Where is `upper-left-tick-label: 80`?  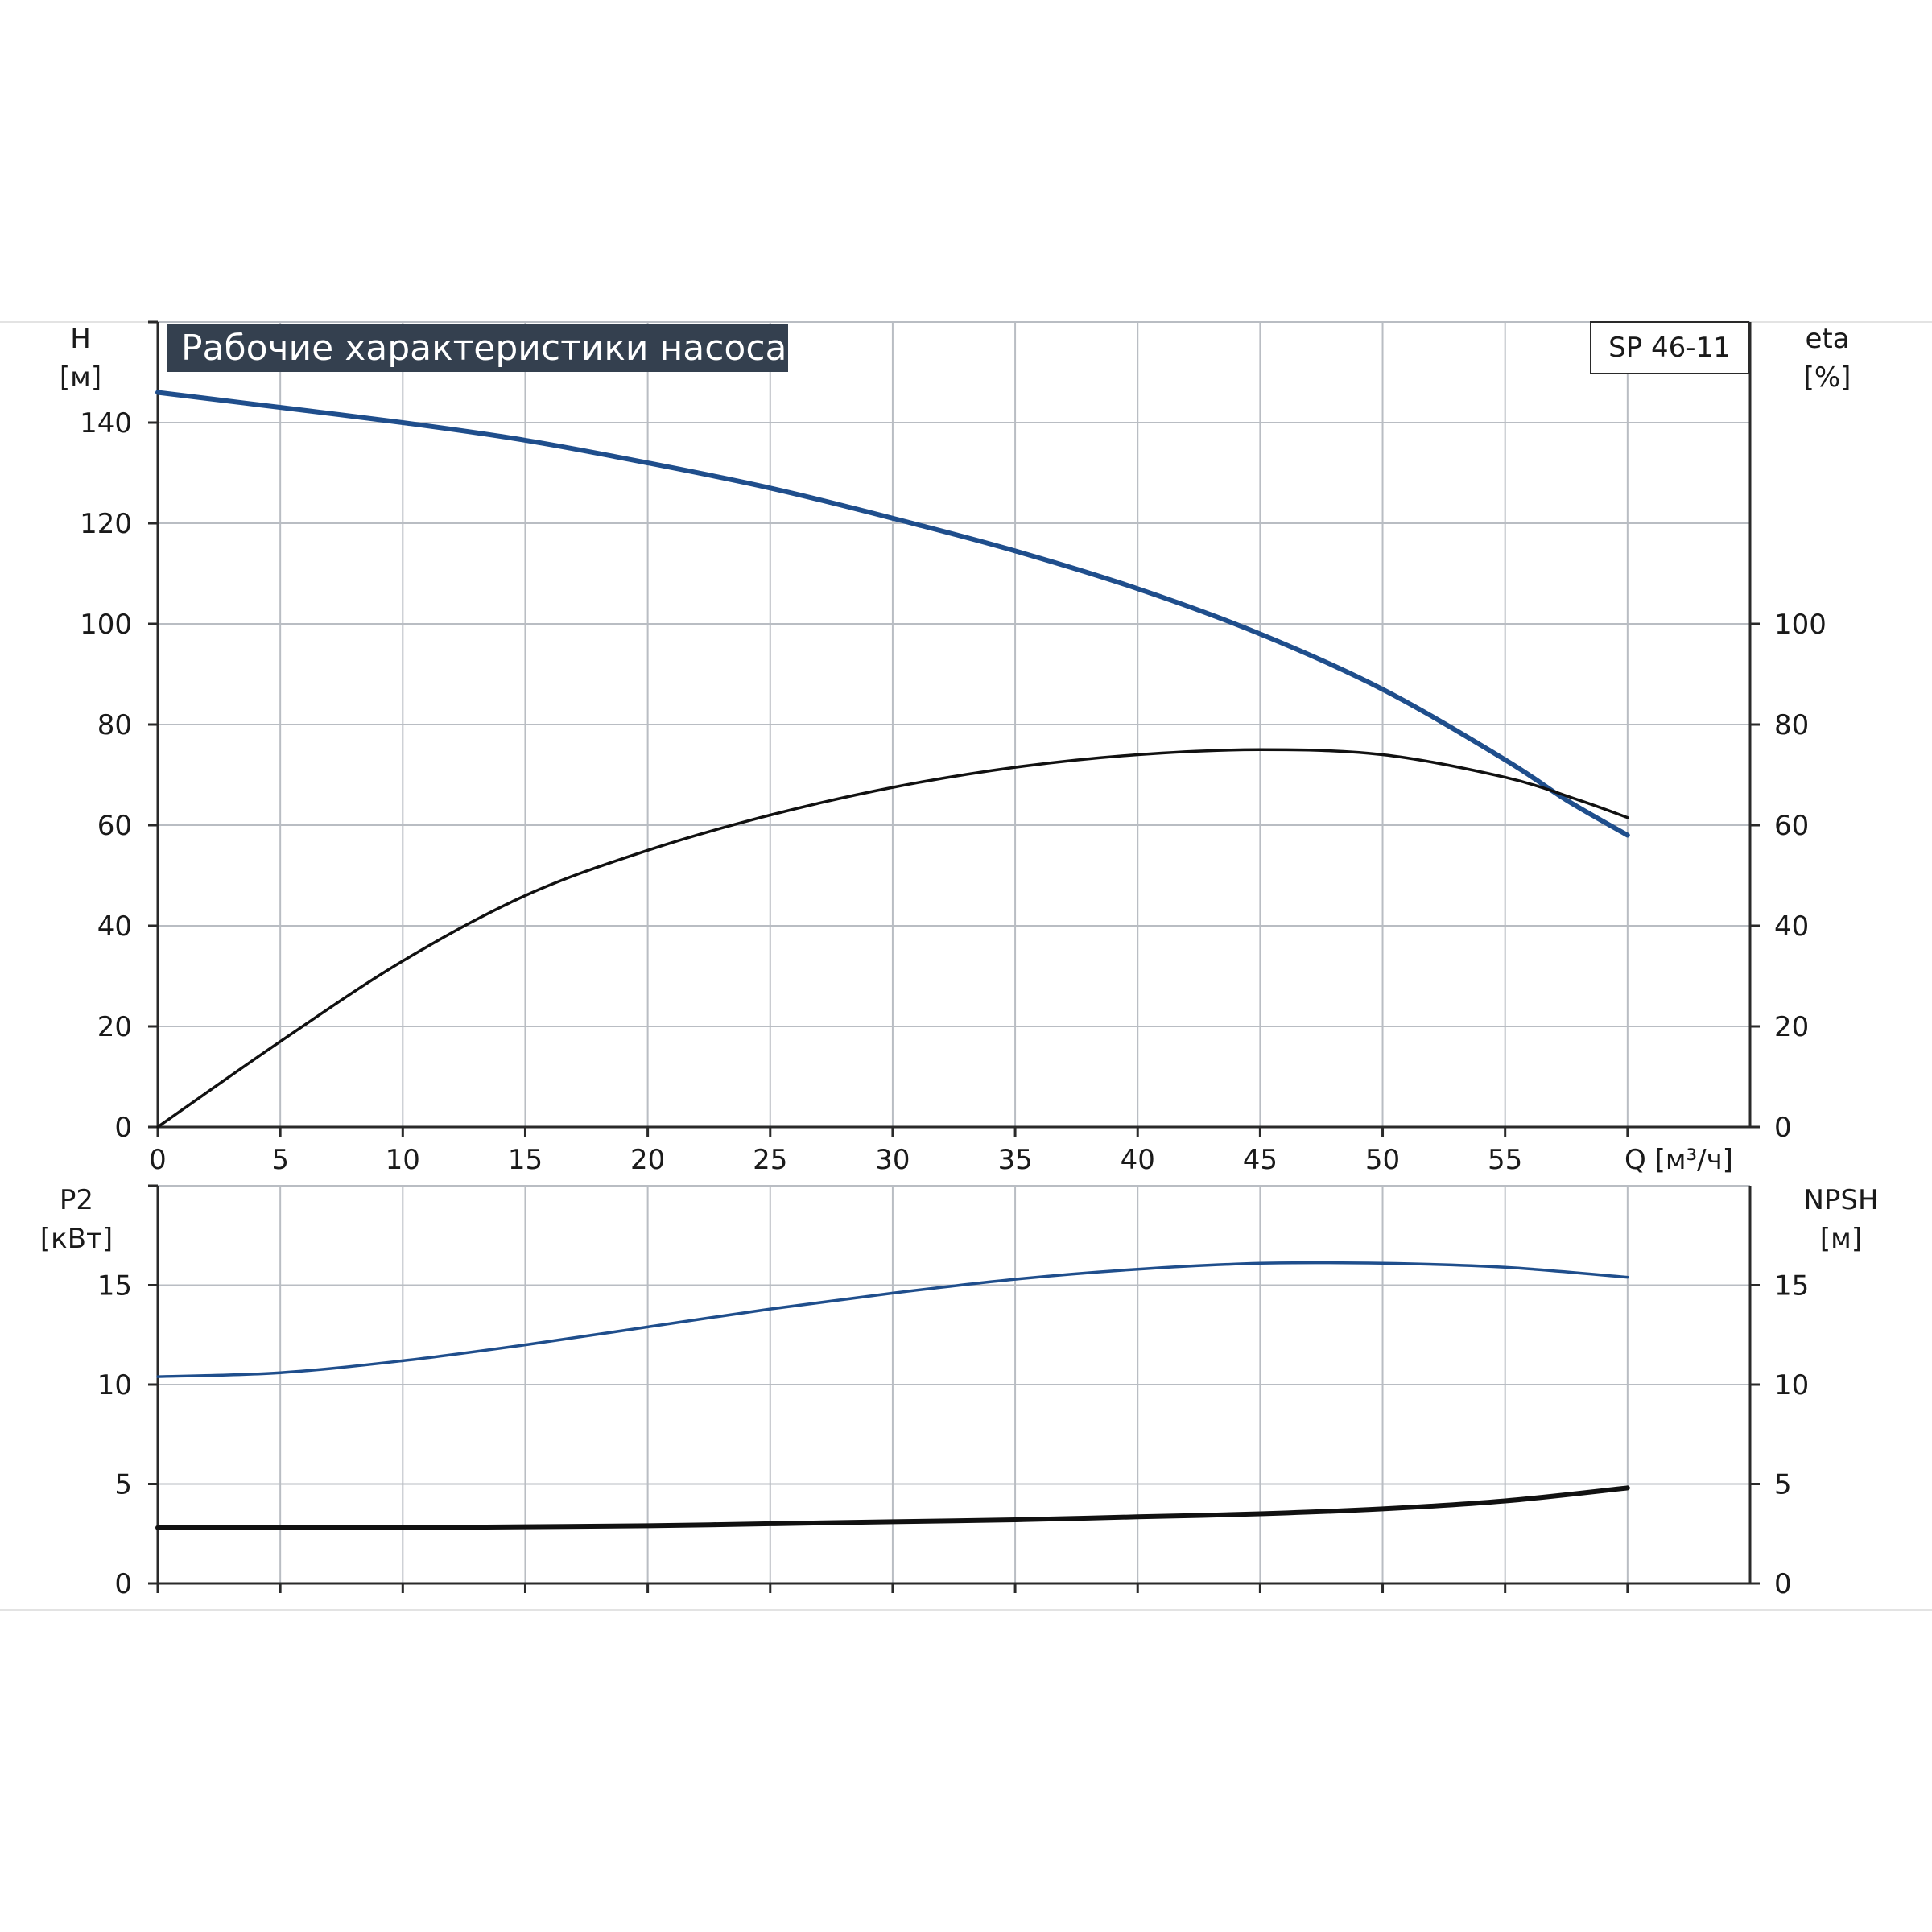
upper-left-tick-label: 80 is located at coordinates (114, 725).